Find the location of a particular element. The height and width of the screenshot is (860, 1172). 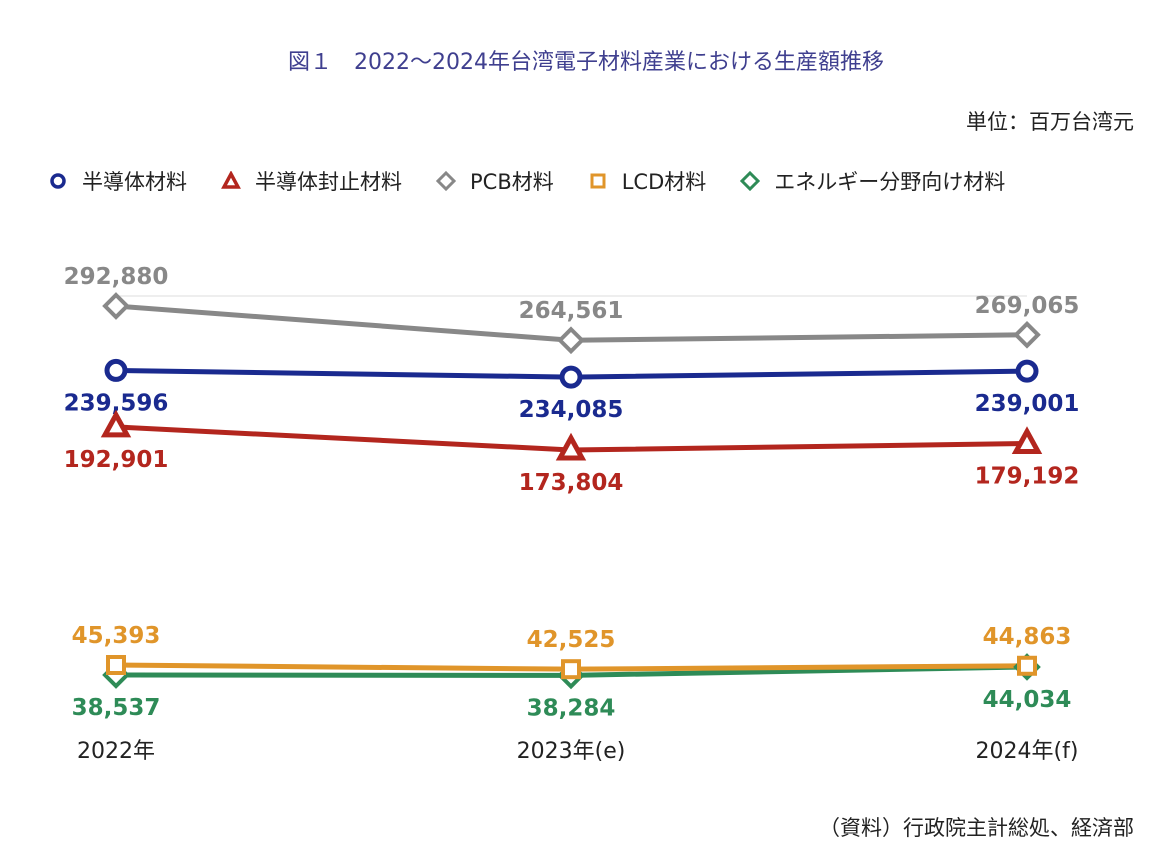

data-label: 239,001 is located at coordinates (1027, 404).